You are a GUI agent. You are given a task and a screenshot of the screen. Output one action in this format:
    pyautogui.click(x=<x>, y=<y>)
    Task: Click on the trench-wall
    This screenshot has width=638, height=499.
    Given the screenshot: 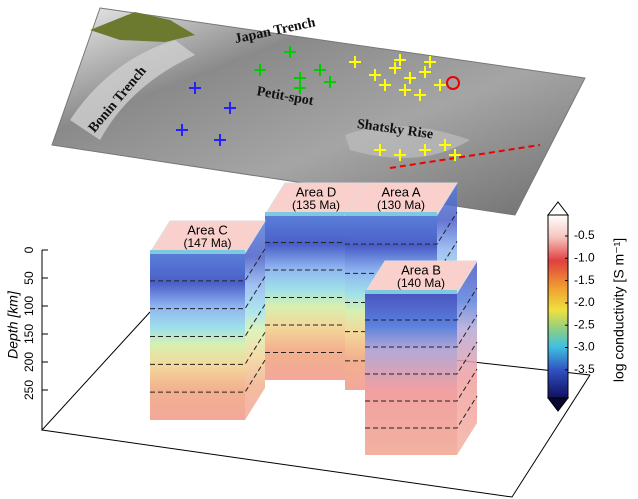 What is the action you would take?
    pyautogui.click(x=132, y=90)
    